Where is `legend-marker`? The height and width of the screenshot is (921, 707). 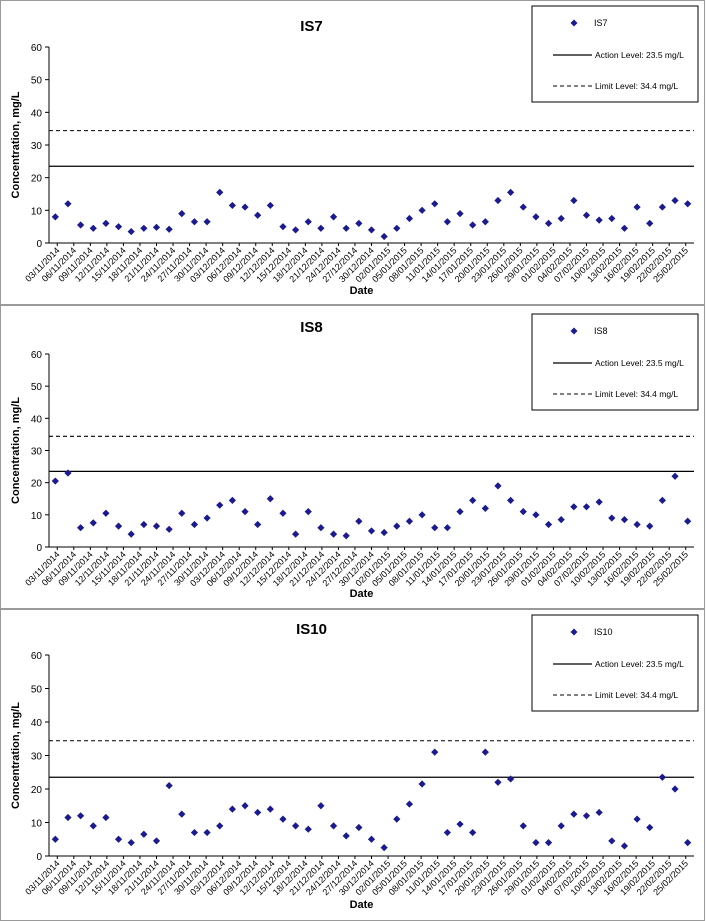 legend-marker is located at coordinates (574, 23).